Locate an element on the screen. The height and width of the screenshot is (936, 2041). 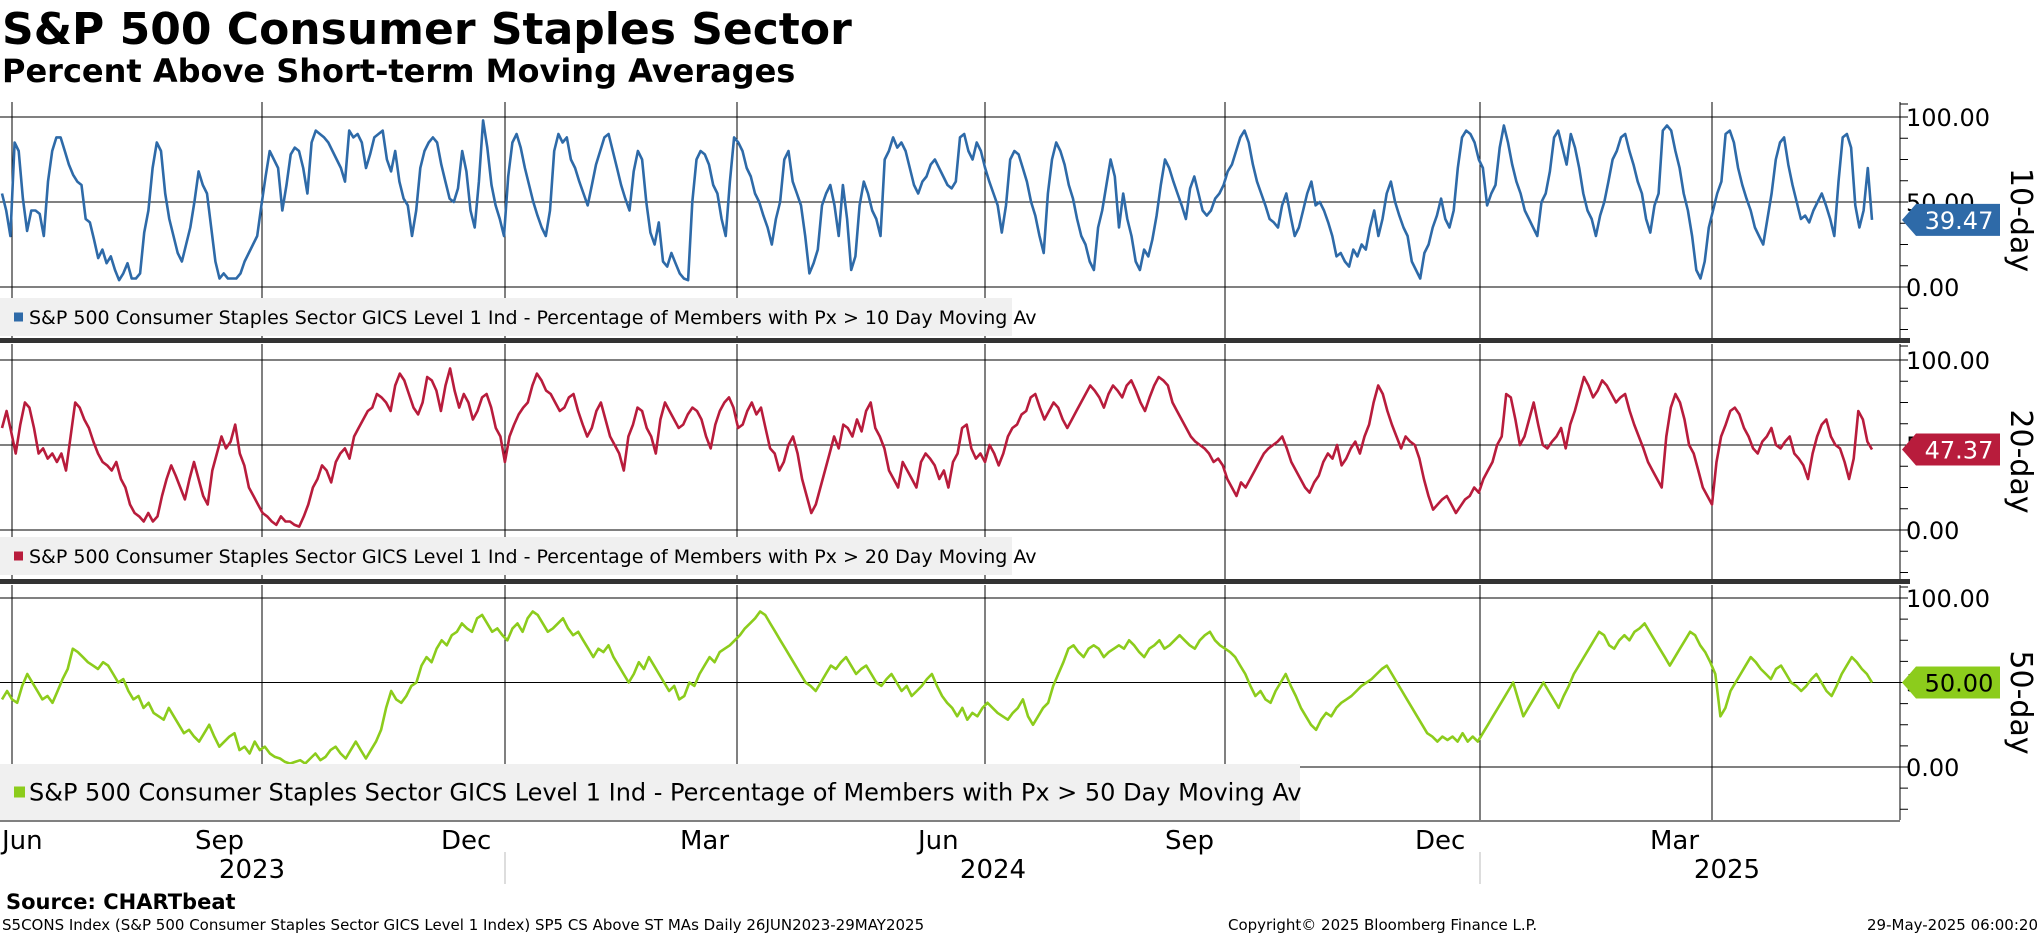
chart-title: S&P 500 Consumer Staples Sector is located at coordinates (427, 29).